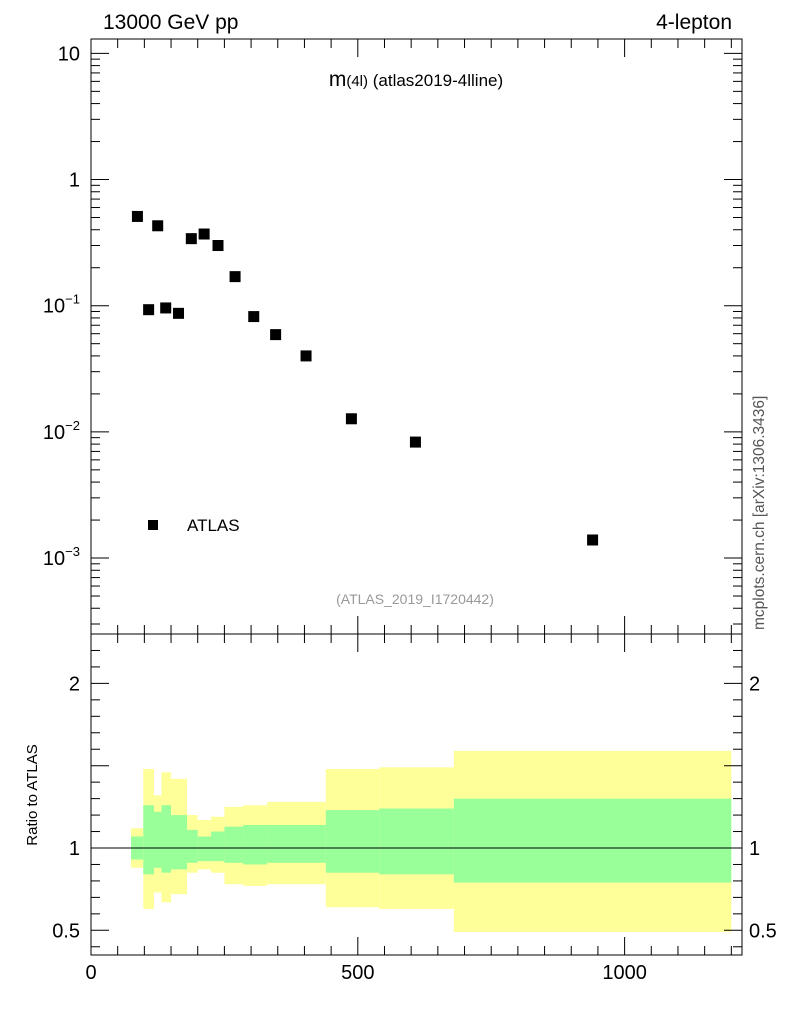  Describe the element at coordinates (61, 431) in the screenshot. I see `main-y-tick-label: 10⁻²` at that location.